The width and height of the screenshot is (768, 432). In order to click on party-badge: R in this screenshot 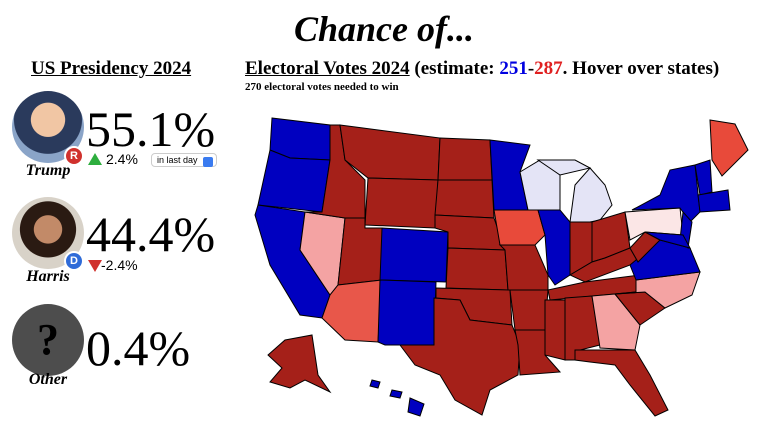, I will do `click(74, 156)`.